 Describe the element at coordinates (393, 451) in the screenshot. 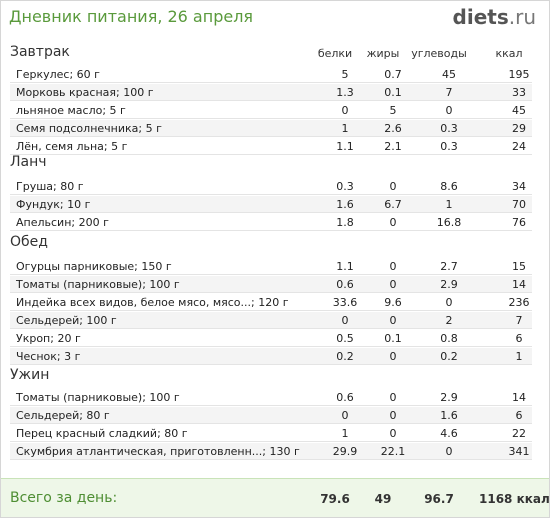

I see `food-fat: 22.1` at that location.